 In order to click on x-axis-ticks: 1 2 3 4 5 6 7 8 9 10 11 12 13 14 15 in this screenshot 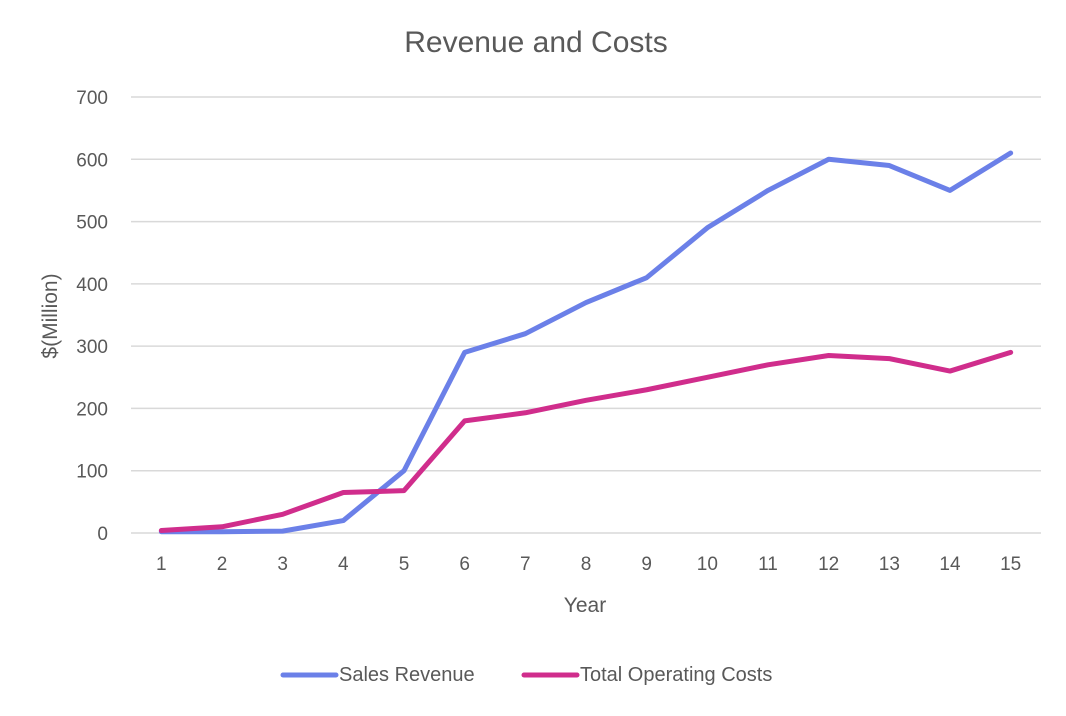, I will do `click(588, 564)`.